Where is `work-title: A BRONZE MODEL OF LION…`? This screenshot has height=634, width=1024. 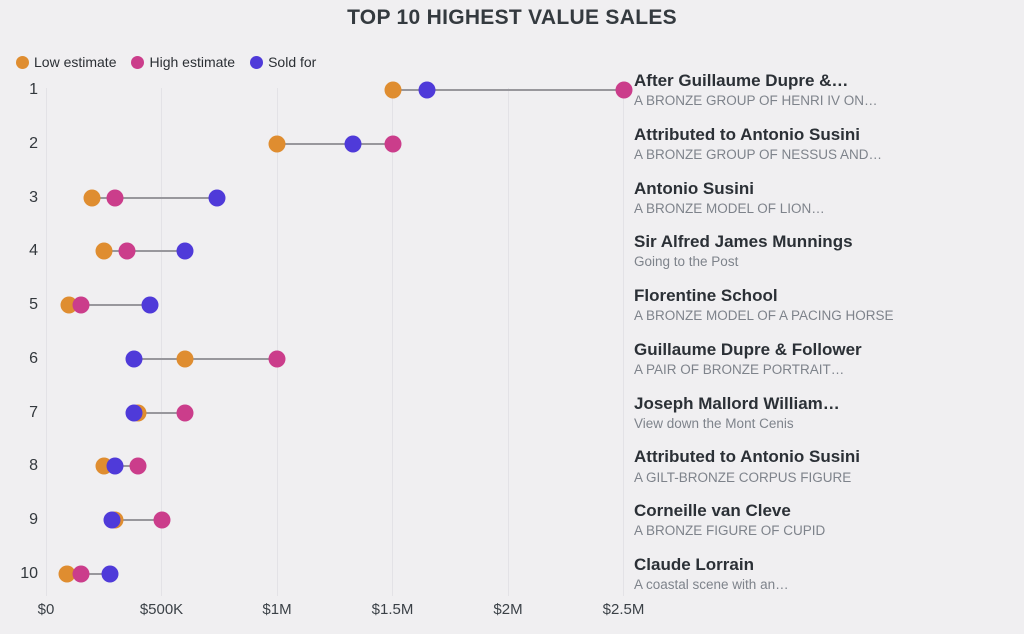
work-title: A BRONZE MODEL OF LION… is located at coordinates (729, 208).